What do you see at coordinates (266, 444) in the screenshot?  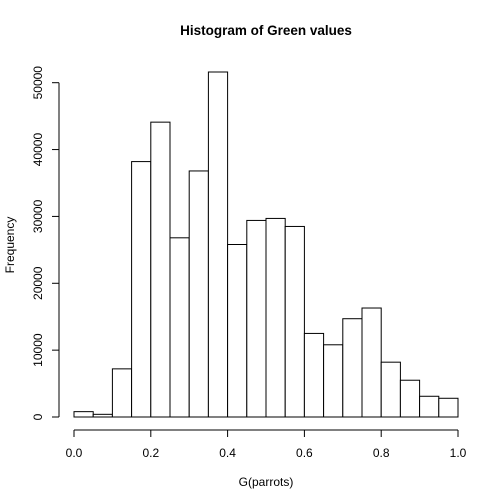 I see `x-axis: 0.0 0.2 0.4 0.6 0.8 1.0` at bounding box center [266, 444].